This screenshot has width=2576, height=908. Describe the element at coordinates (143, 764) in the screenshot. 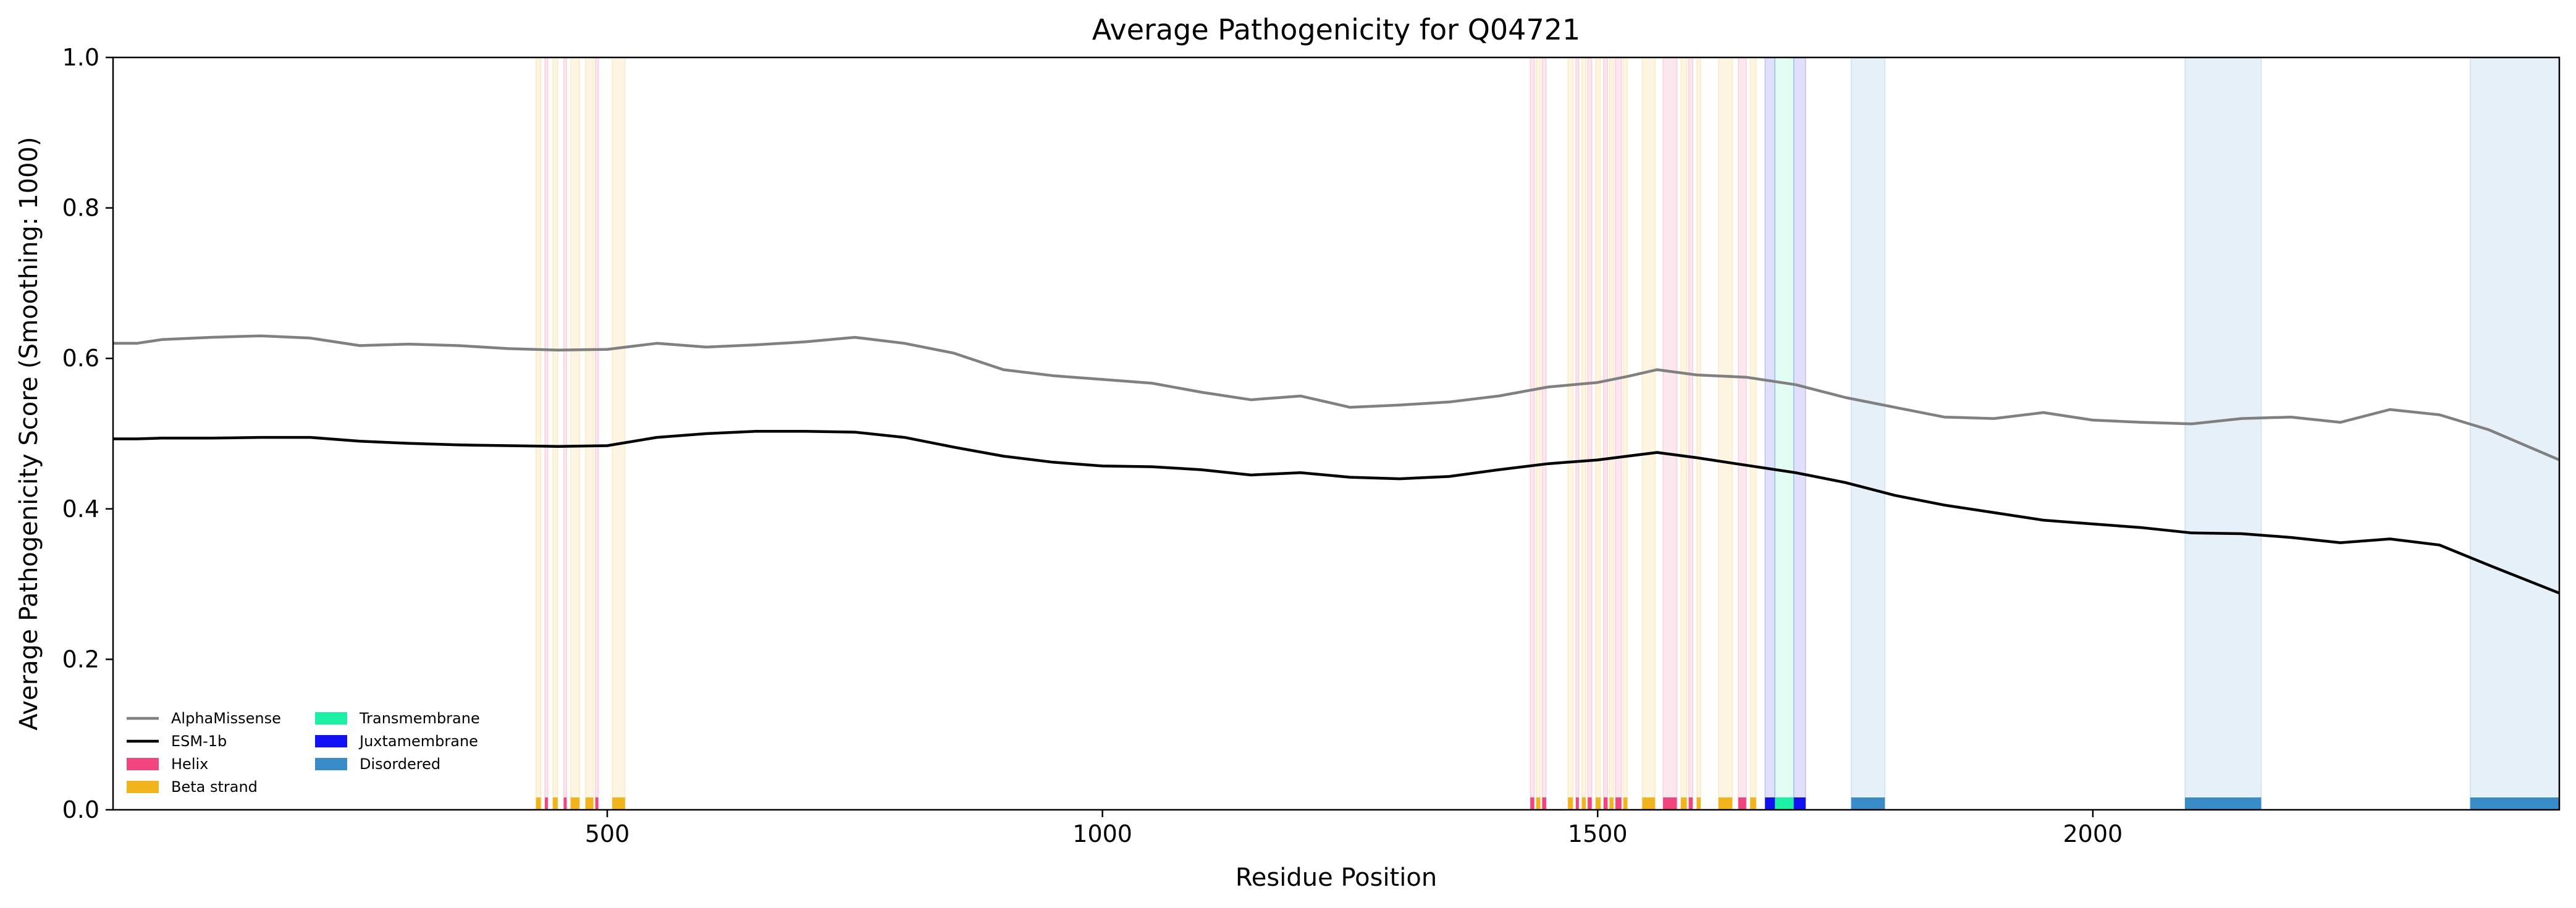

I see `helix-legend-swatch` at that location.